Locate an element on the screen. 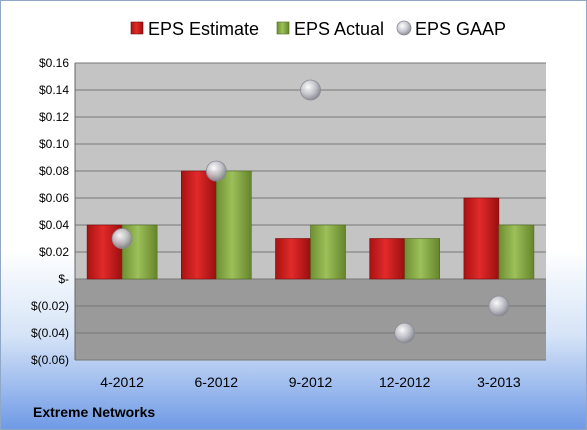 This screenshot has width=587, height=430. legend-swatch-eps-actual is located at coordinates (283, 28).